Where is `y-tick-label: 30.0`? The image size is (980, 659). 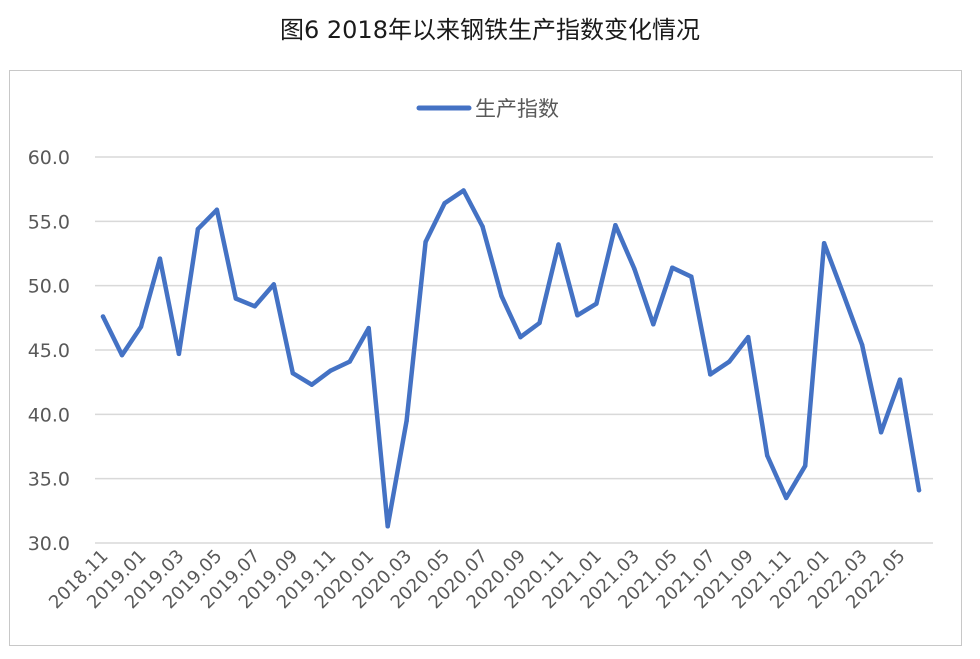
y-tick-label: 30.0 is located at coordinates (49, 544).